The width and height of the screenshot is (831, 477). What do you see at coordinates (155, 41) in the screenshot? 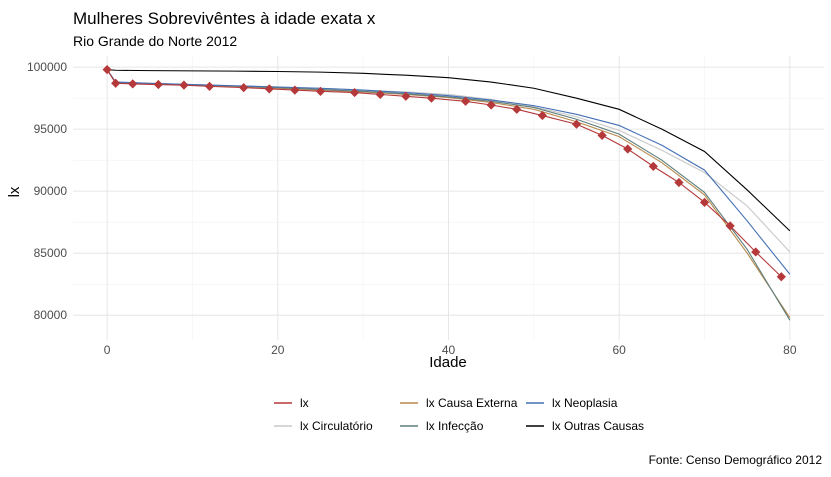
I see `chart-subtitle: Rio Grande do Norte 2012` at bounding box center [155, 41].